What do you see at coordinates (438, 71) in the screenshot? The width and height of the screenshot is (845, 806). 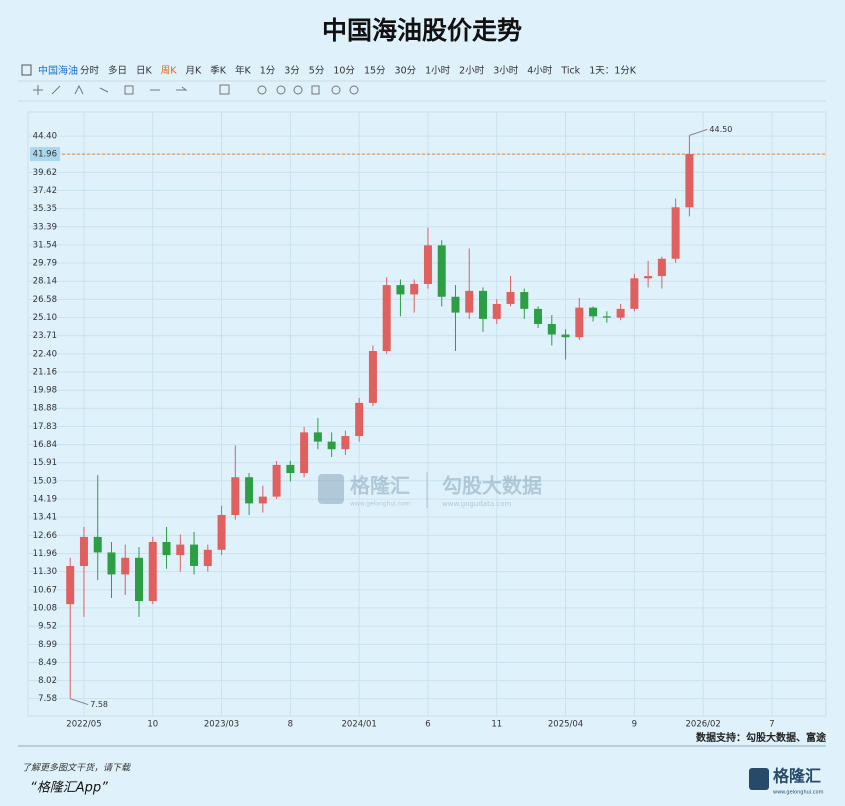 I see `period-button: 1小时` at bounding box center [438, 71].